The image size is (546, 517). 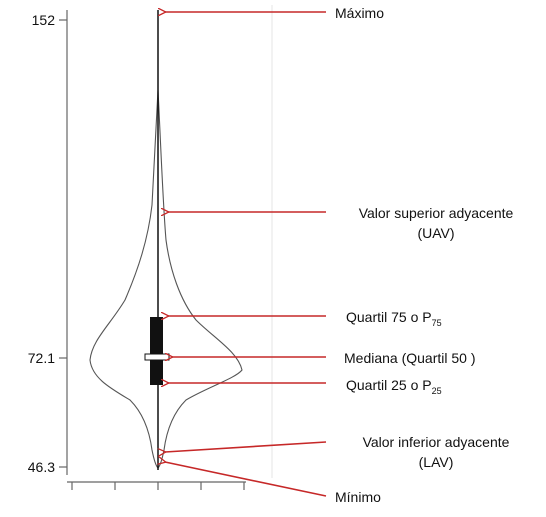 What do you see at coordinates (436, 462) in the screenshot?
I see `label-lav-line2: (LAV)` at bounding box center [436, 462].